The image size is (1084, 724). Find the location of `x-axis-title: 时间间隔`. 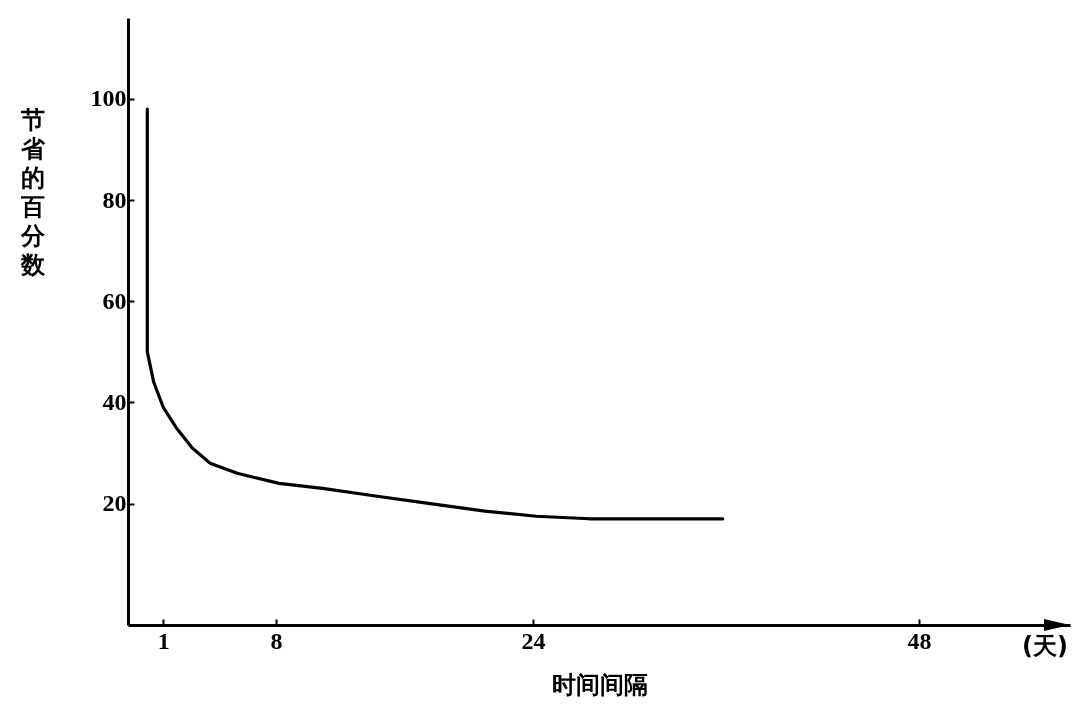

x-axis-title: 时间间隔 is located at coordinates (599, 684).